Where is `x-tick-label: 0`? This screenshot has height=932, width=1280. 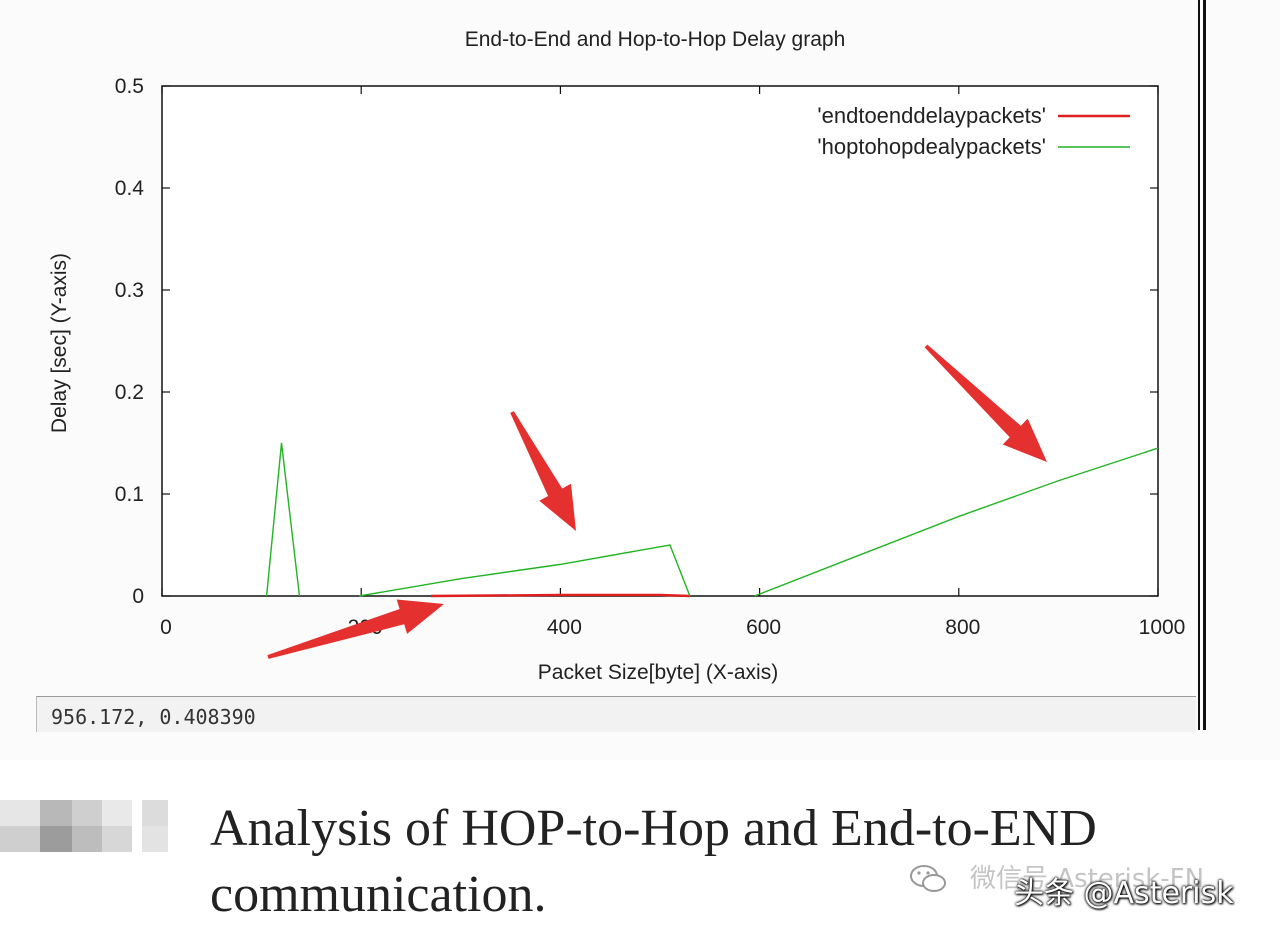
x-tick-label: 0 is located at coordinates (166, 627).